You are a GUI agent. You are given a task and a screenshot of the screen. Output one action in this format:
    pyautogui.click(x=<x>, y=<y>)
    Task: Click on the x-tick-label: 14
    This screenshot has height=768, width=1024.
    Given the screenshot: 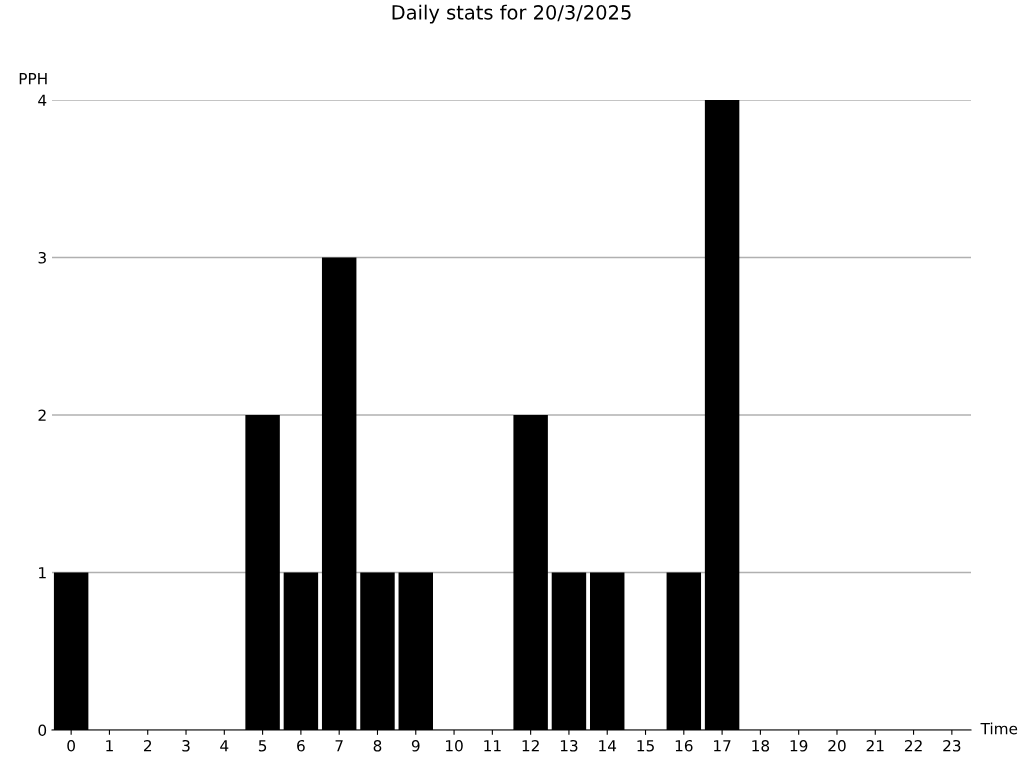 What is the action you would take?
    pyautogui.click(x=608, y=746)
    